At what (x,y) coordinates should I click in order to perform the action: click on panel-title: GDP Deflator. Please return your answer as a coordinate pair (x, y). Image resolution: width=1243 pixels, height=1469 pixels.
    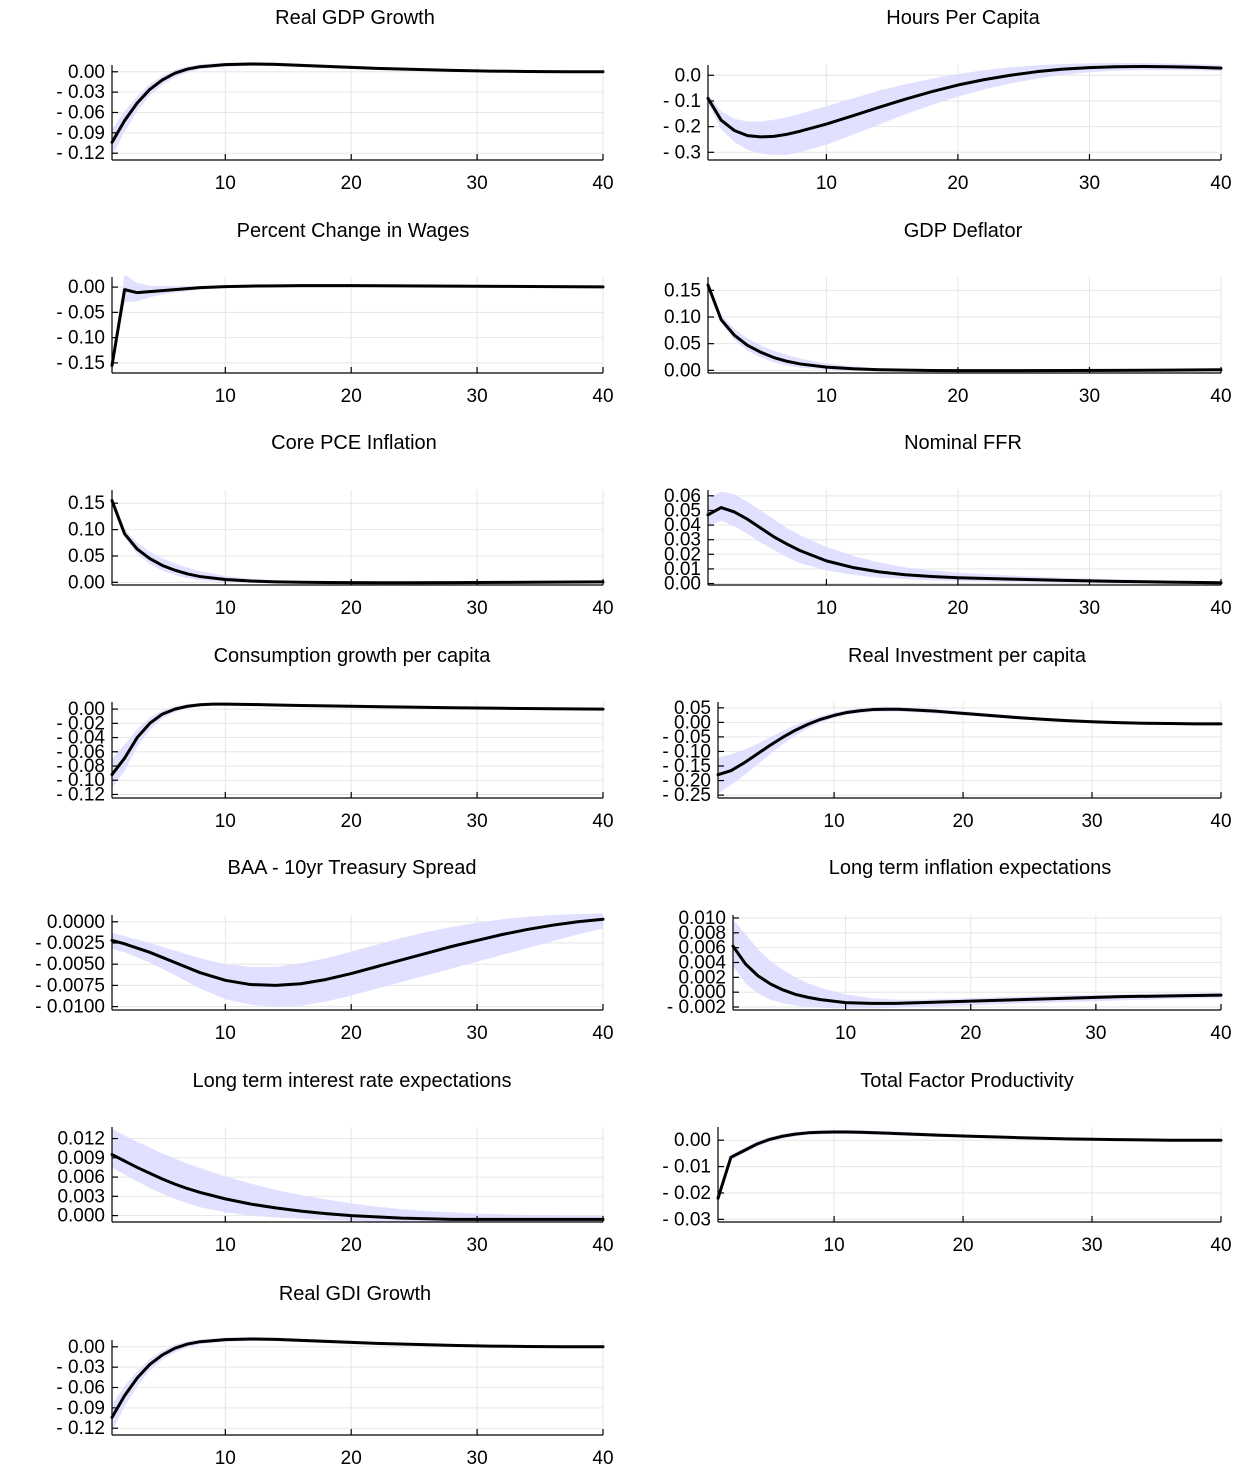
    Looking at the image, I should click on (963, 231).